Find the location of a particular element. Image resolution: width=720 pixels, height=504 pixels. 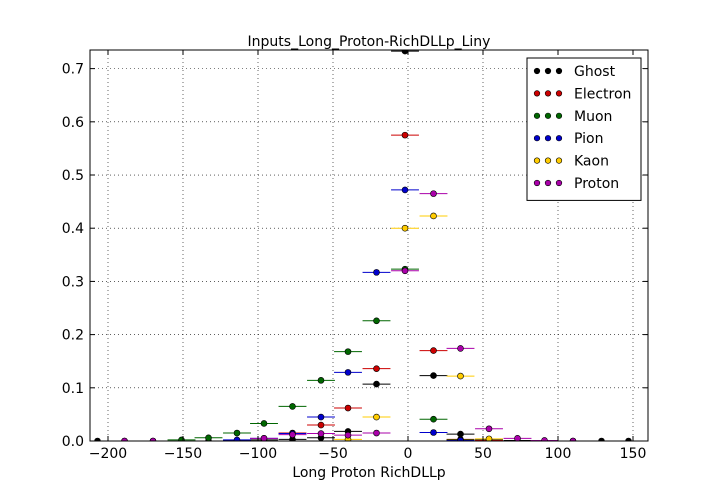

y-tick-label: 0.2 is located at coordinates (73, 336).